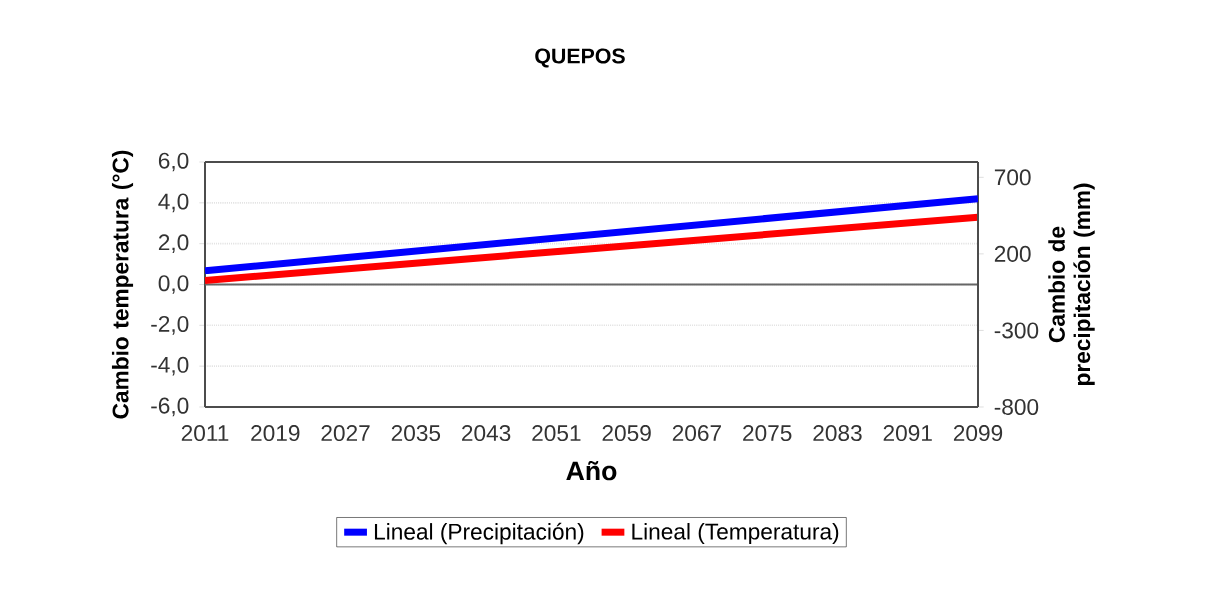 The image size is (1214, 614). Describe the element at coordinates (1016, 330) in the screenshot. I see `y2-tick-label: -300` at that location.